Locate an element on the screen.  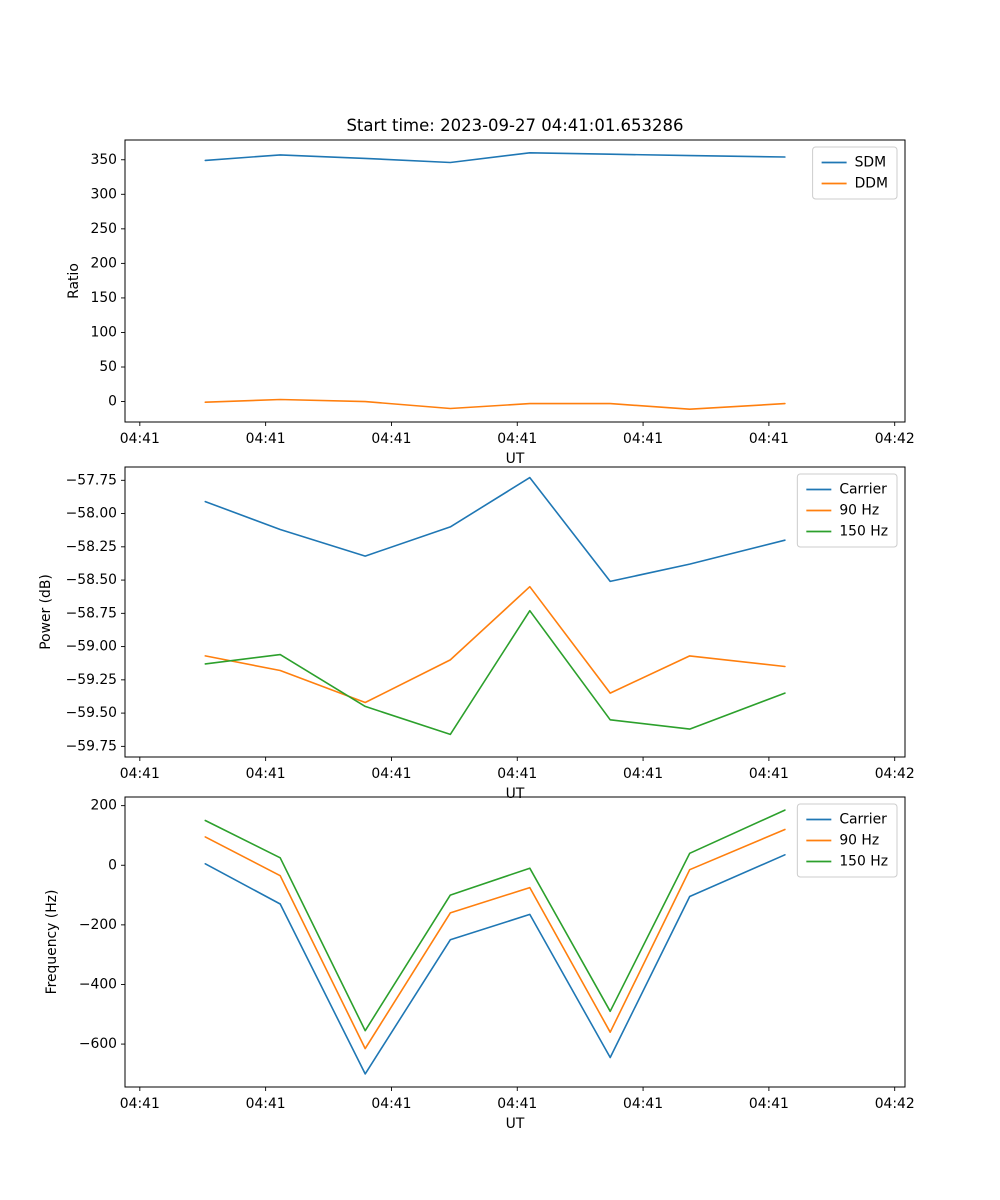
series-line-sdm is located at coordinates (495, 158).